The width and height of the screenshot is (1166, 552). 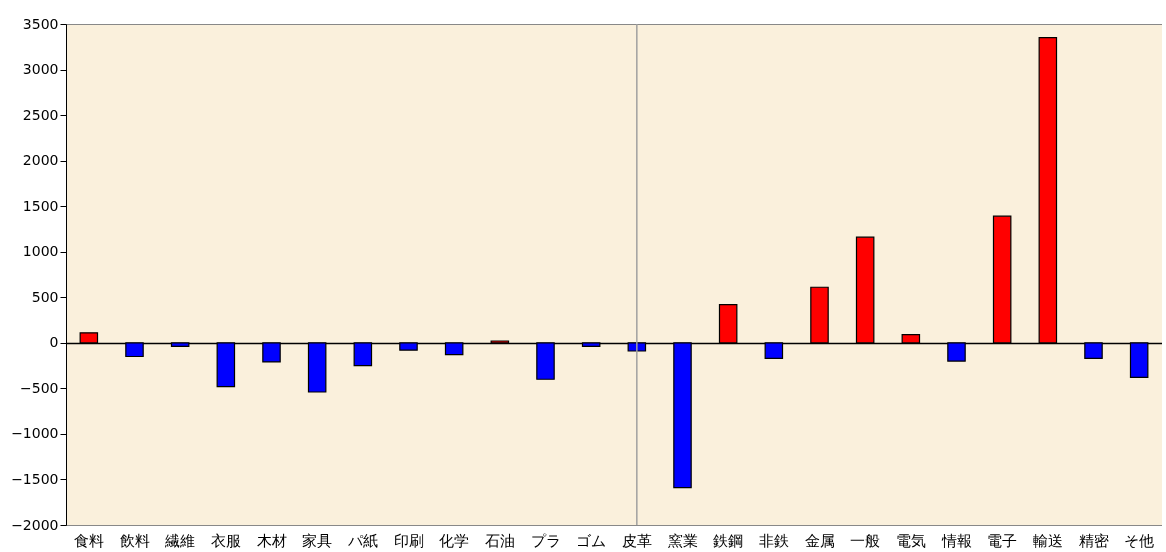 I want to click on x-tick-label: 繊維, so click(x=180, y=540).